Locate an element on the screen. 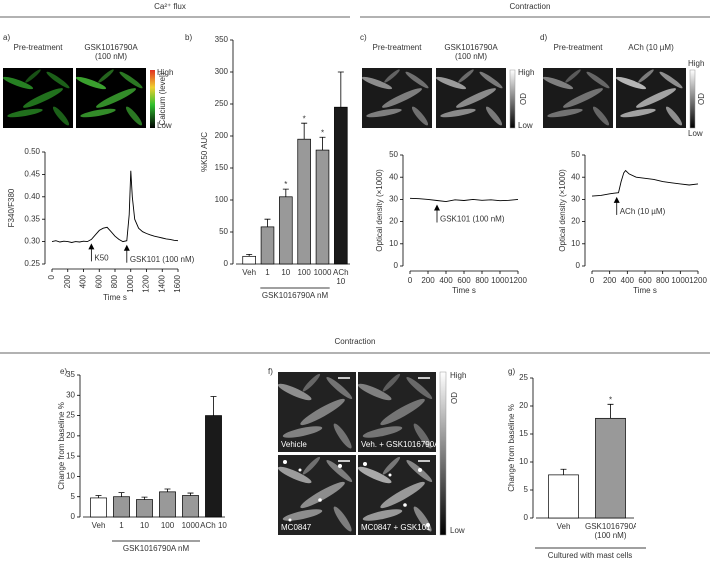 The height and width of the screenshot is (561, 710). y-tick-label: 0.25 is located at coordinates (32, 263).